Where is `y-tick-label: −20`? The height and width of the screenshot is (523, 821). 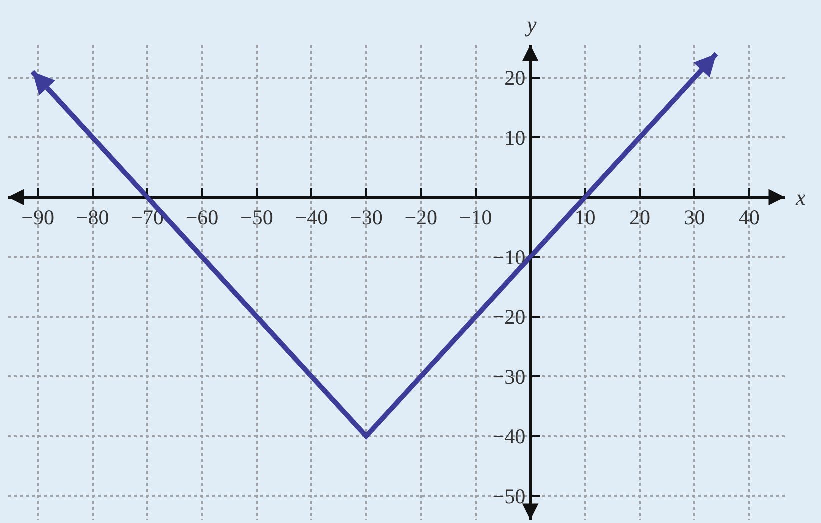
y-tick-label: −20 is located at coordinates (509, 317).